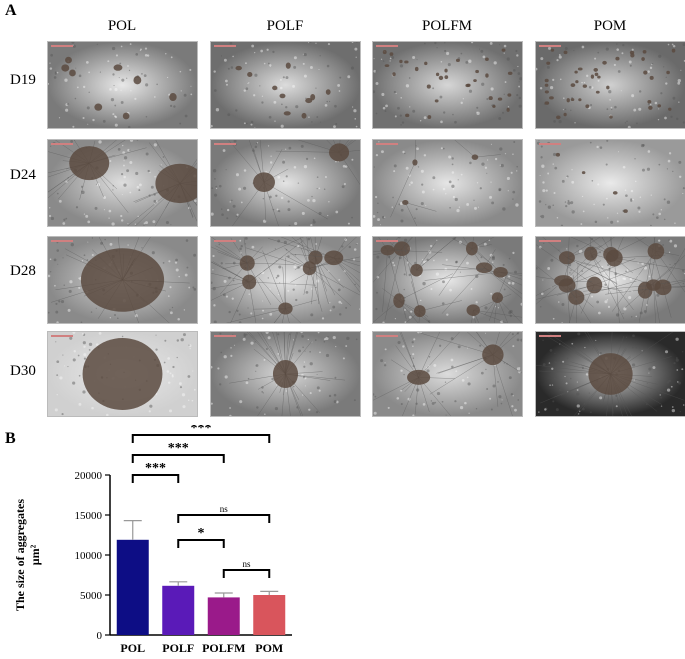  I want to click on micrograph-d30-pol, so click(122, 374).